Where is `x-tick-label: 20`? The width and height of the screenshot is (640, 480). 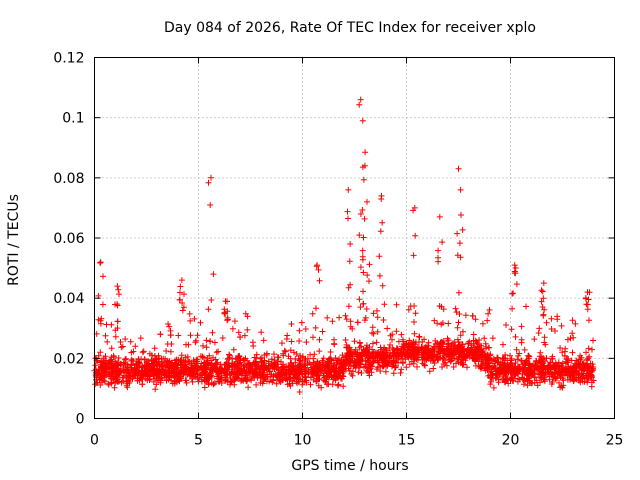 x-tick-label: 20 is located at coordinates (511, 441).